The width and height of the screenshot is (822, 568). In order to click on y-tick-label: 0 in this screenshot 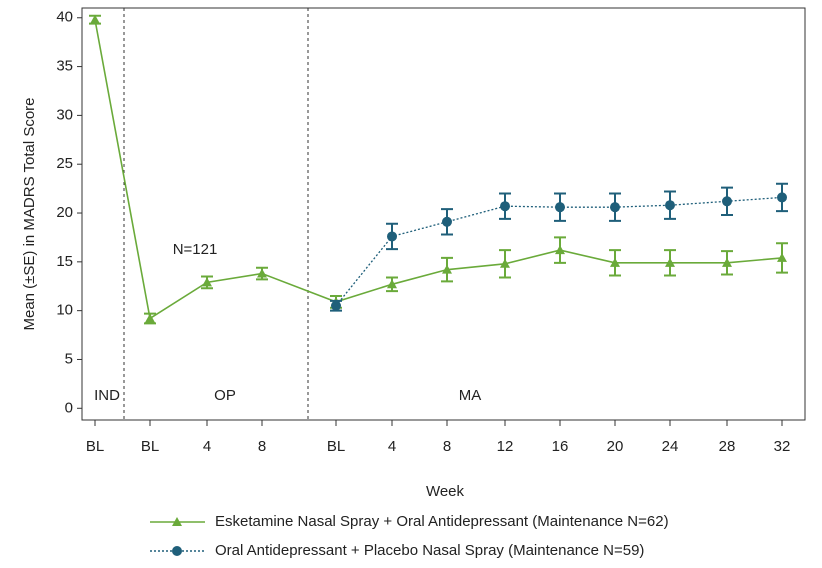, I will do `click(69, 407)`.